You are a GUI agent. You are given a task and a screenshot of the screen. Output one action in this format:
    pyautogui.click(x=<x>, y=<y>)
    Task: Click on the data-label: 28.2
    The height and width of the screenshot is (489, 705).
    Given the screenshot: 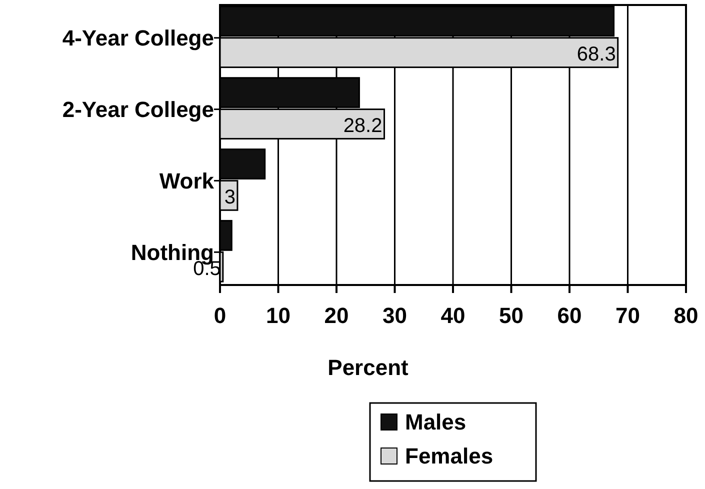 What is the action you would take?
    pyautogui.click(x=362, y=126)
    